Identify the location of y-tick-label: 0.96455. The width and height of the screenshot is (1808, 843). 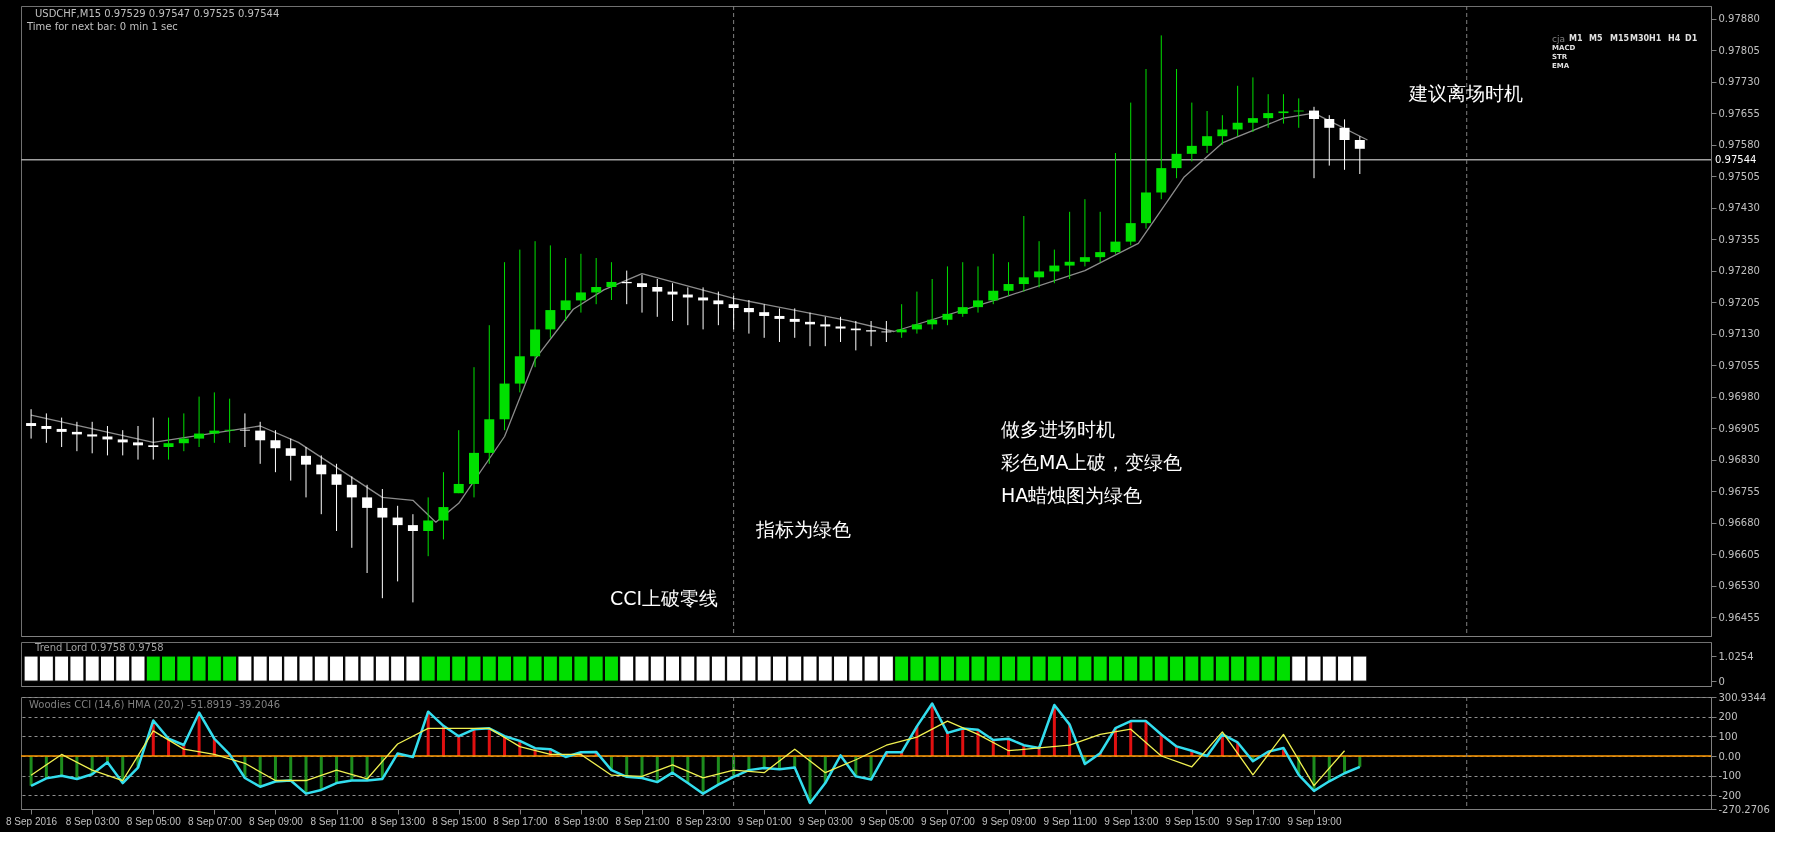
(1739, 617).